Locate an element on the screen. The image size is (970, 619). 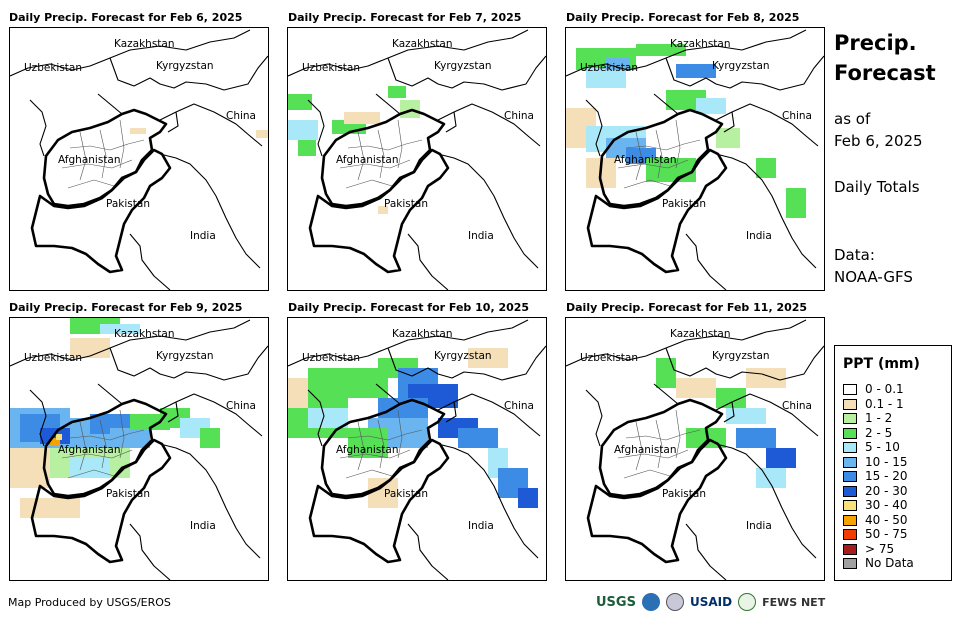
legend-label: 20 - 30 is located at coordinates (886, 490).